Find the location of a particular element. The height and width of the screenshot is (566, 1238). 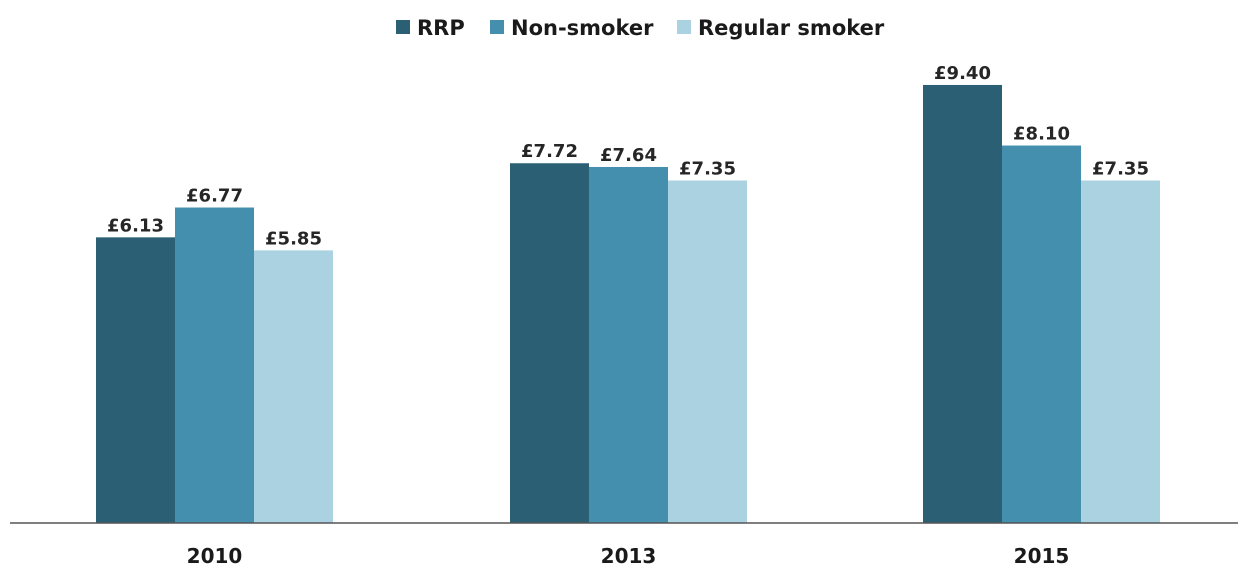

legend-label-1: Non-smoker is located at coordinates (582, 28).